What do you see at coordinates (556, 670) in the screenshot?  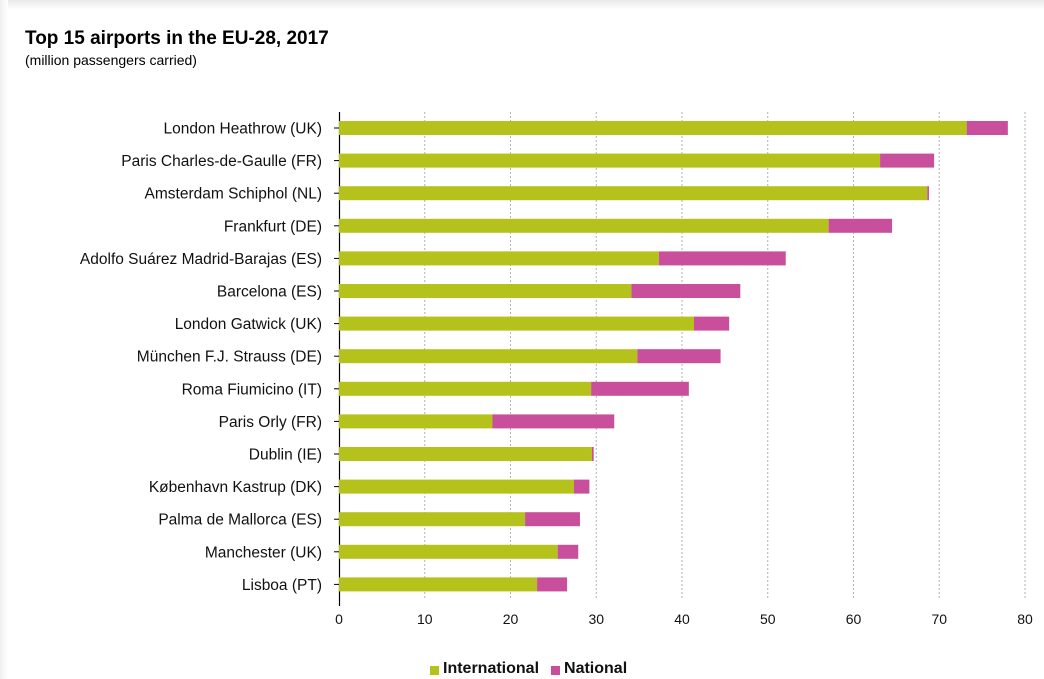 I see `legend-swatch-national` at bounding box center [556, 670].